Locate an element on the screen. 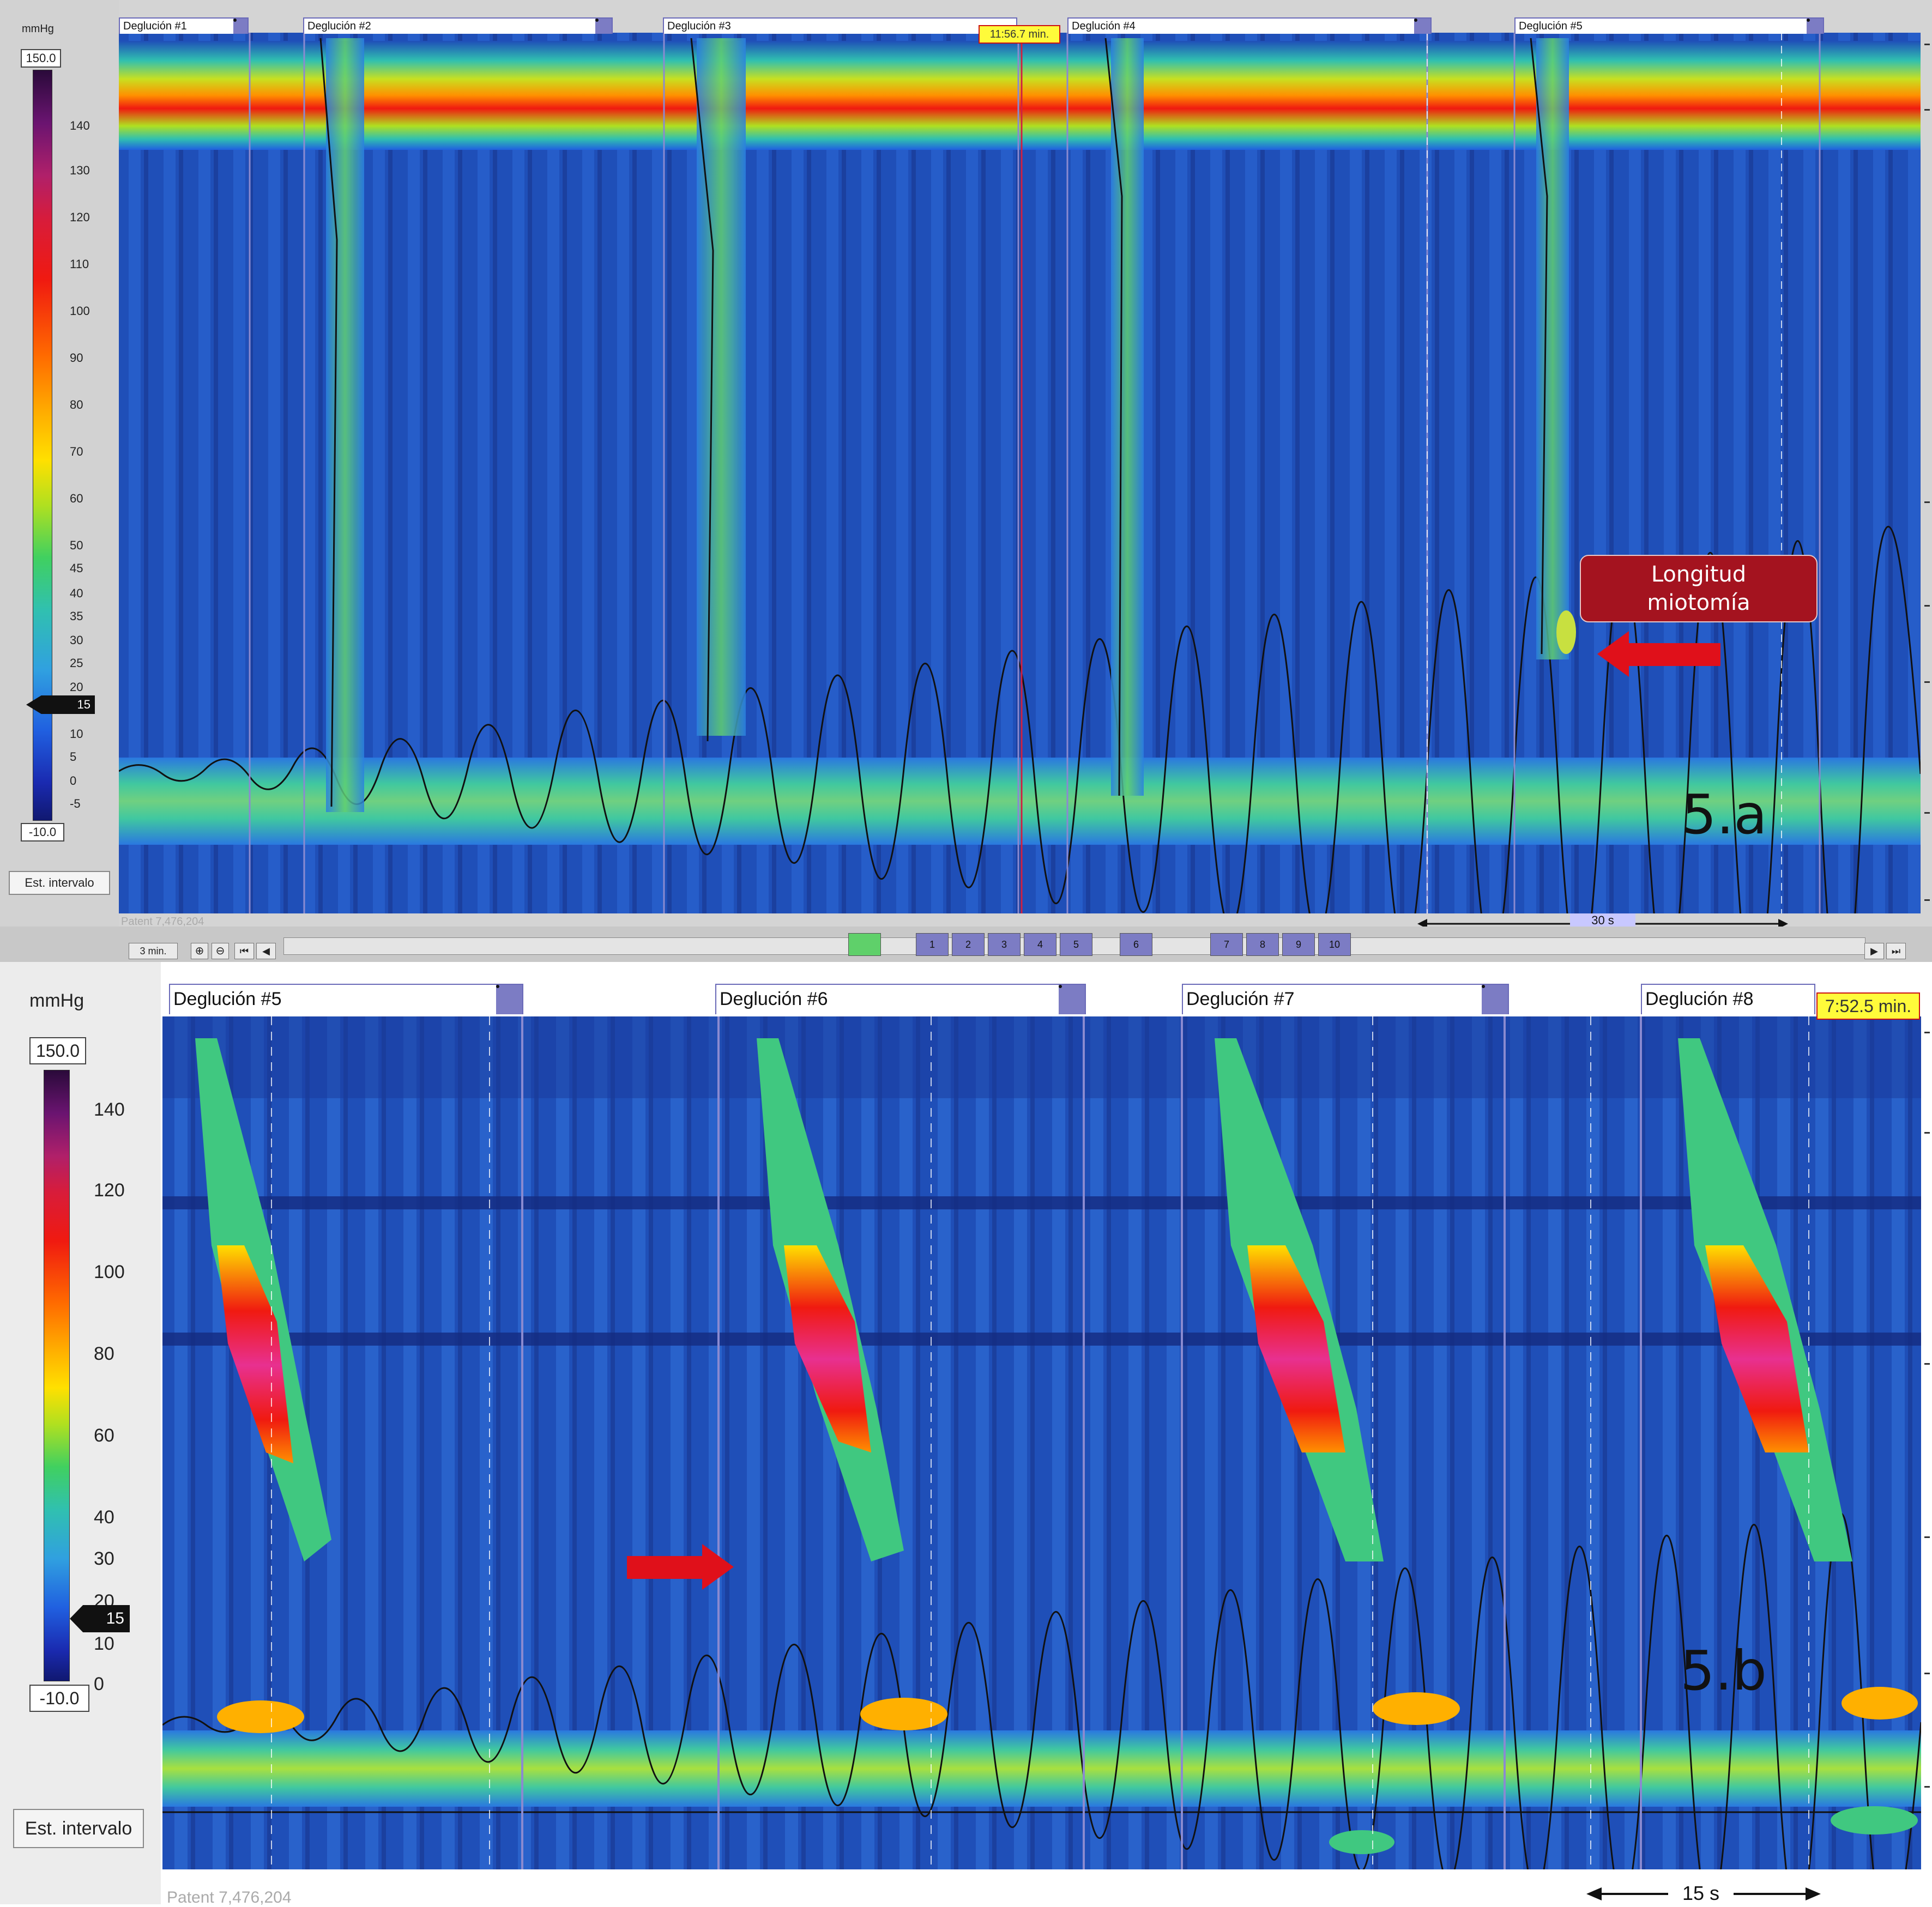 The height and width of the screenshot is (1907, 1932). interval-button-b: Est. intervalo is located at coordinates (78, 1829).